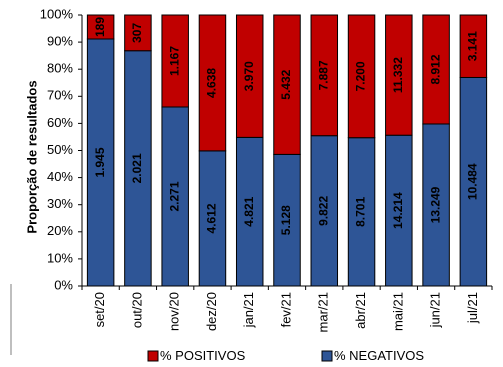  What do you see at coordinates (360, 310) in the screenshot?
I see `x-tick-label: abr/21` at bounding box center [360, 310].